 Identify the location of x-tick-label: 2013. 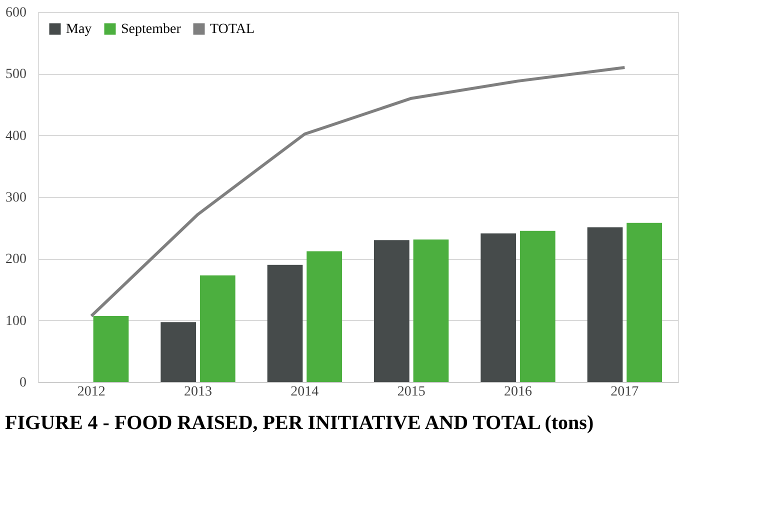
(198, 392).